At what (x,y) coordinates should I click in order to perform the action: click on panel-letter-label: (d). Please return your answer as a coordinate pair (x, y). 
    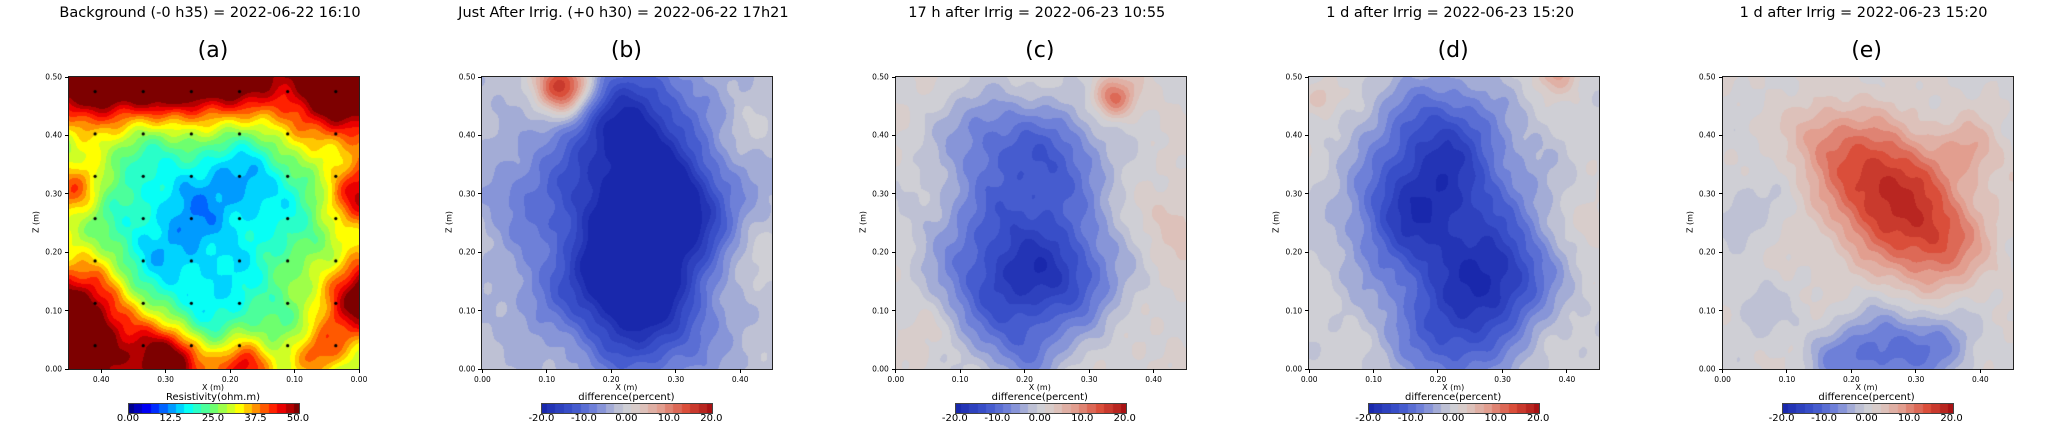
    Looking at the image, I should click on (1453, 50).